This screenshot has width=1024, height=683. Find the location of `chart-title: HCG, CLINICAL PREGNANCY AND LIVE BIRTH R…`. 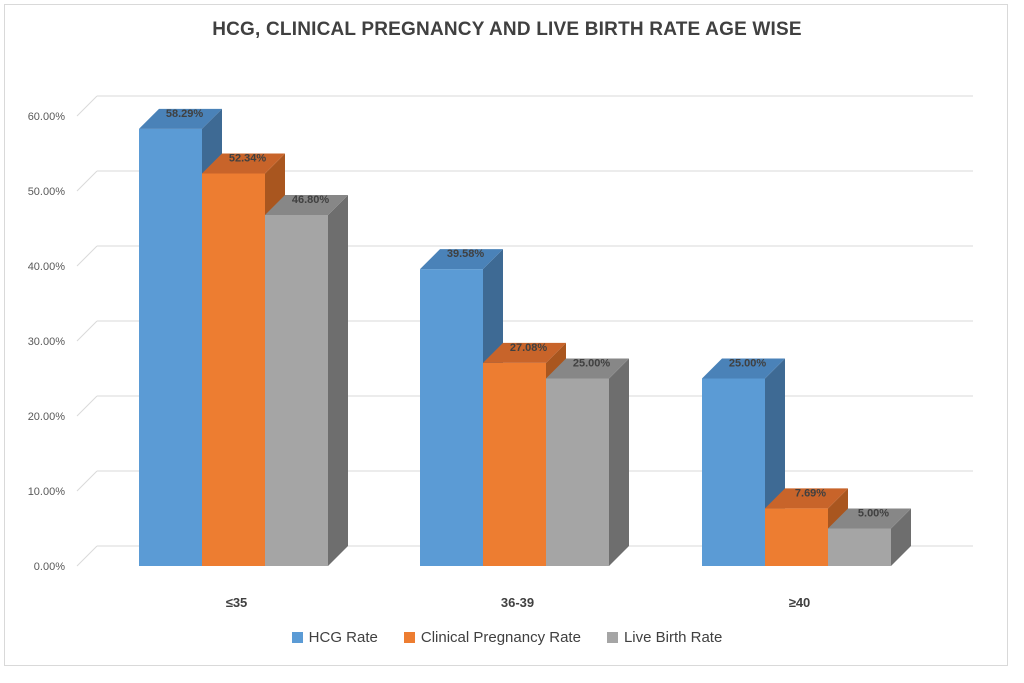

chart-title: HCG, CLINICAL PREGNANCY AND LIVE BIRTH R… is located at coordinates (507, 29).